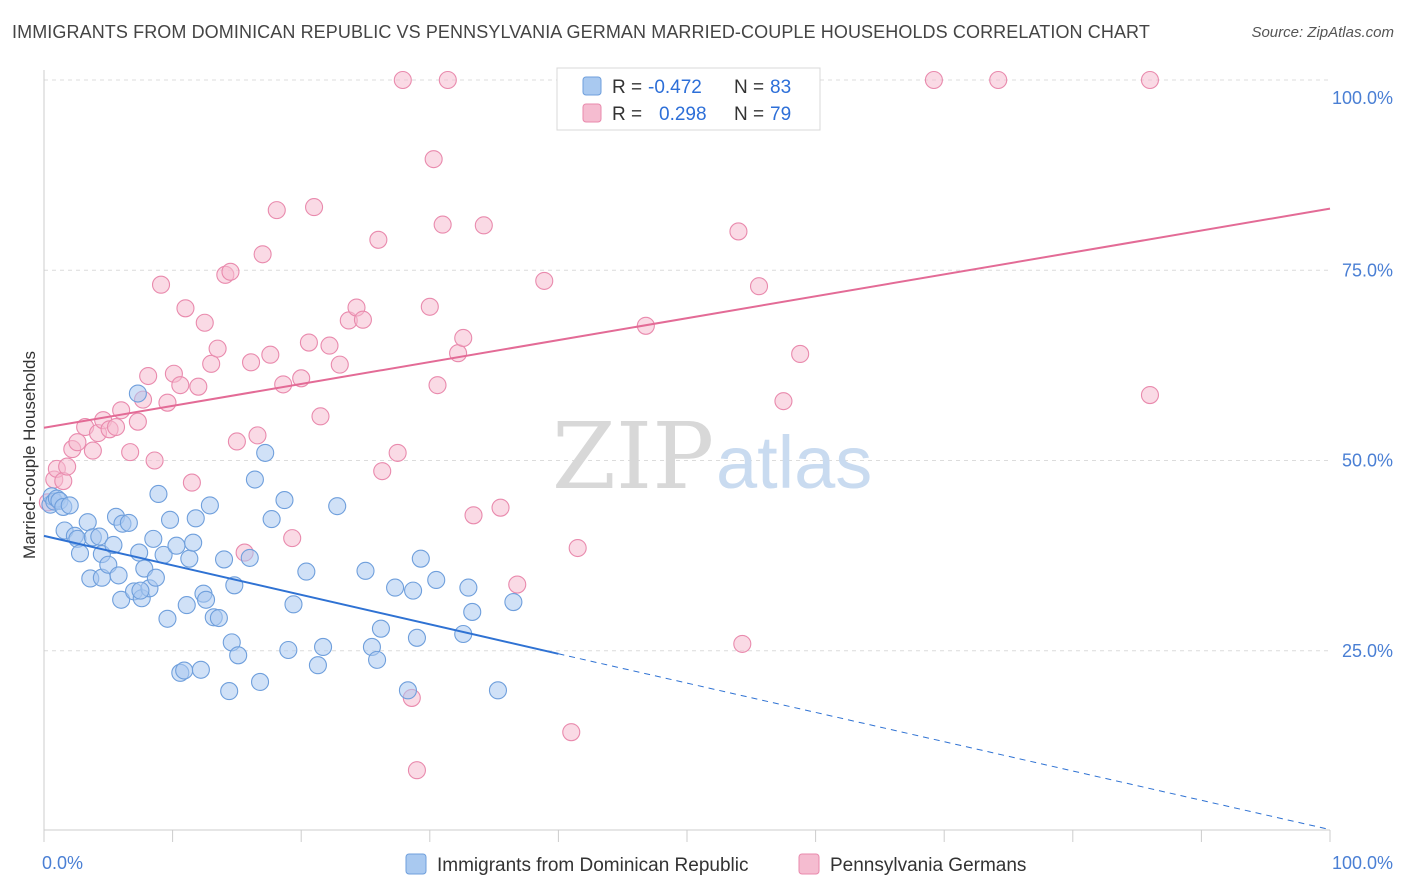  Describe the element at coordinates (794, 462) in the screenshot. I see `watermark-atlas: atlas` at that location.